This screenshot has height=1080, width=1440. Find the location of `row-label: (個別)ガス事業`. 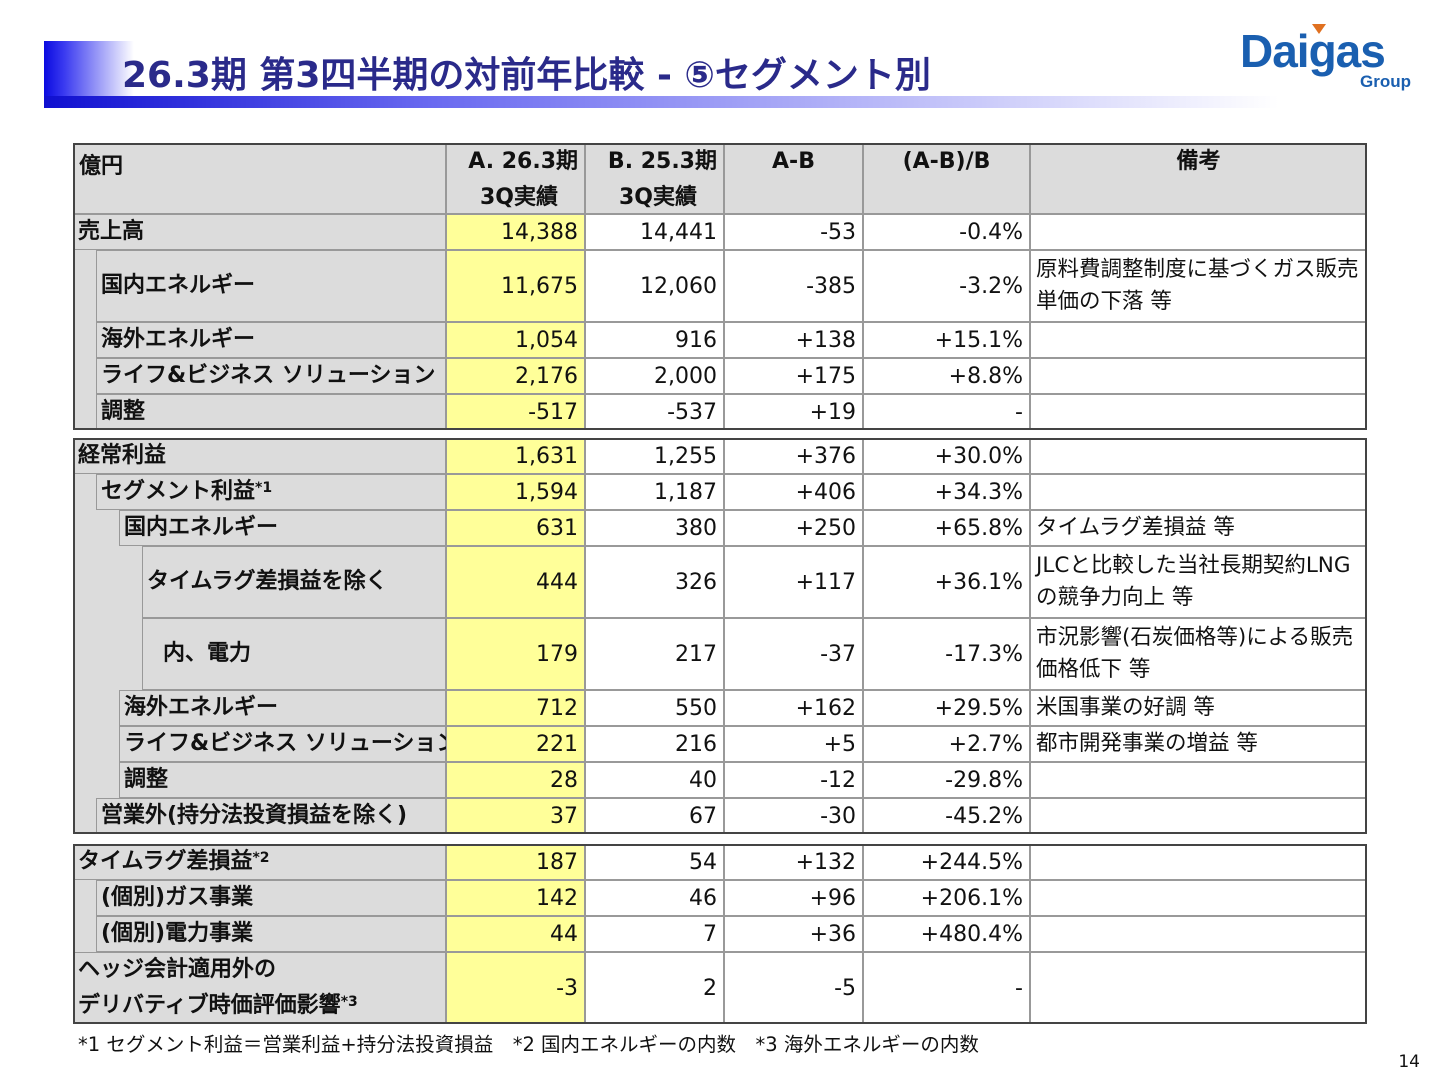

row-label: (個別)ガス事業 is located at coordinates (271, 898).